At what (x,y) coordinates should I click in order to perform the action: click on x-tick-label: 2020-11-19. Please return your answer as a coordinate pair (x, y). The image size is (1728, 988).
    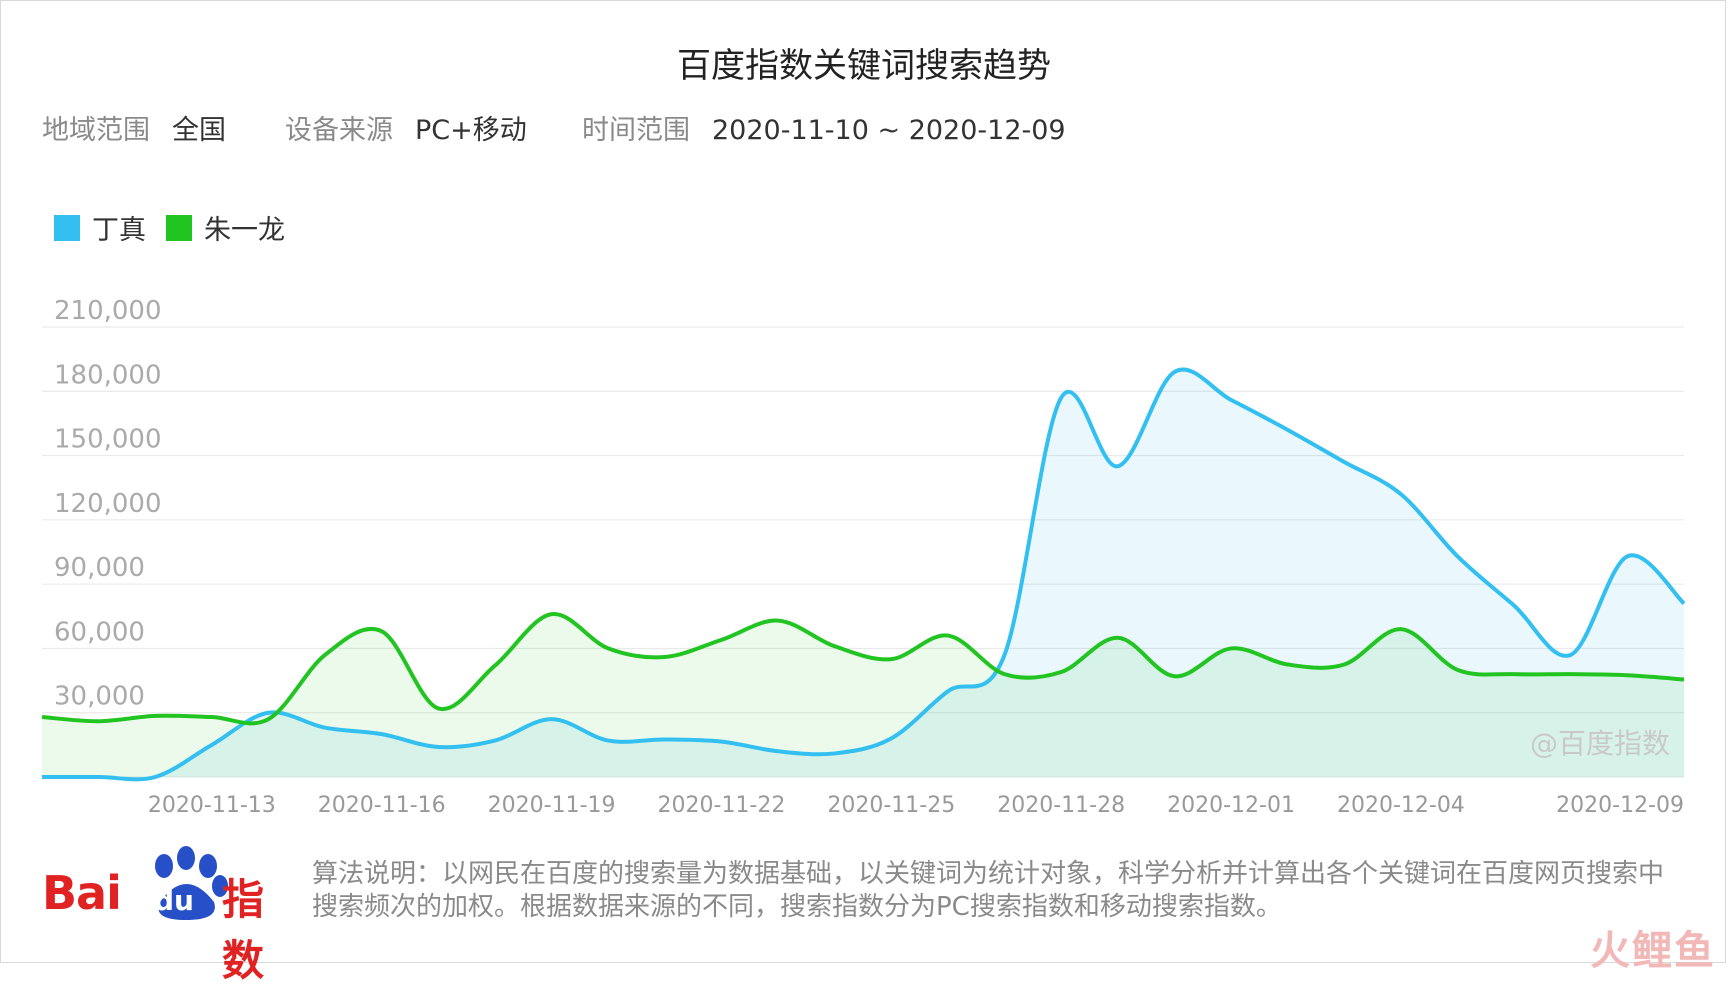
    Looking at the image, I should click on (552, 805).